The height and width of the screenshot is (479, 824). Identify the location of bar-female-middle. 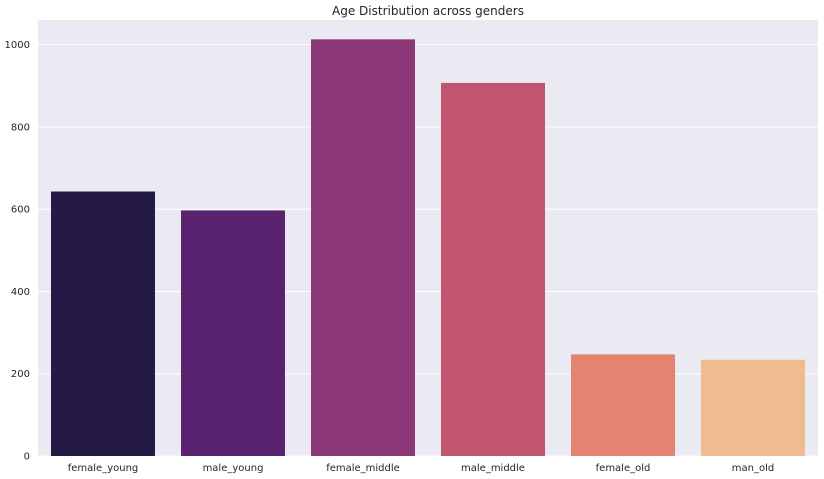
(363, 247).